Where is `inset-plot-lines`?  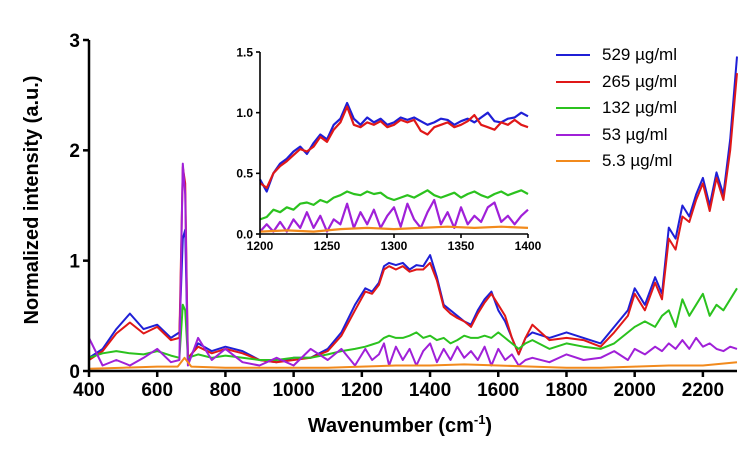 inset-plot-lines is located at coordinates (394, 167).